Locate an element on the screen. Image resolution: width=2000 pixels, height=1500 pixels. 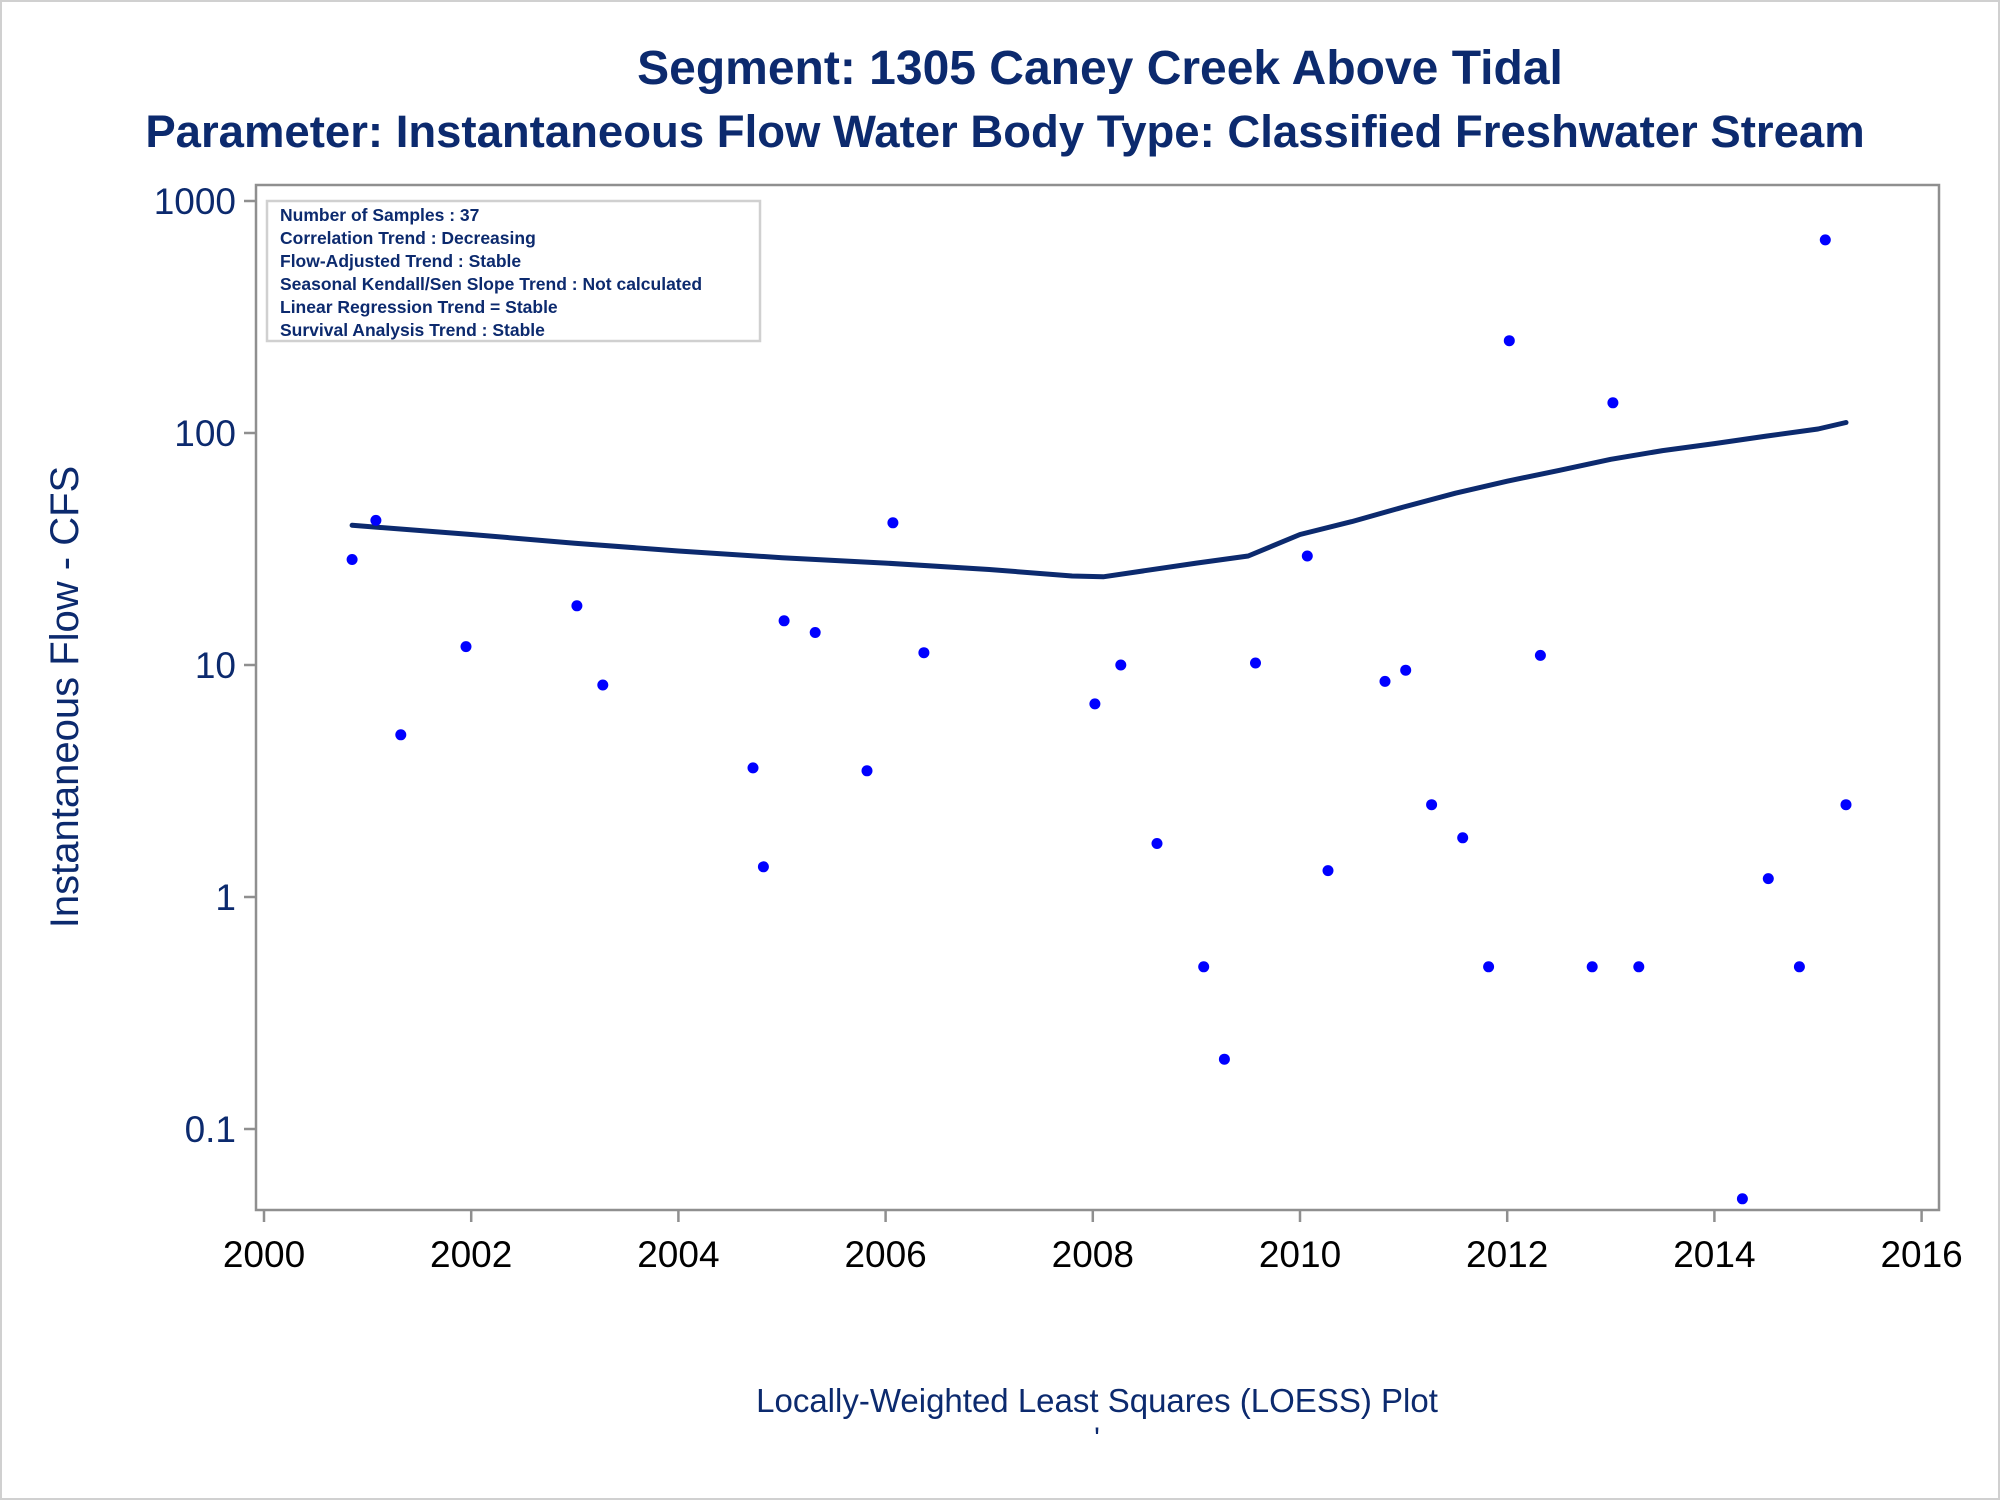
x-tick-label: 2014 is located at coordinates (1714, 1254).